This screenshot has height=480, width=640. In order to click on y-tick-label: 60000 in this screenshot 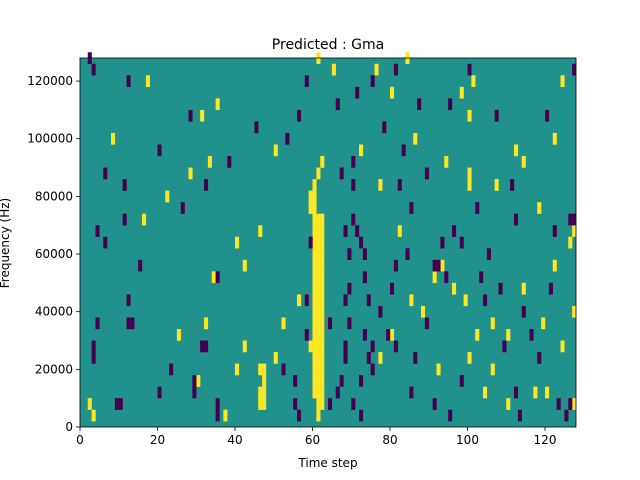, I will do `click(54, 254)`.